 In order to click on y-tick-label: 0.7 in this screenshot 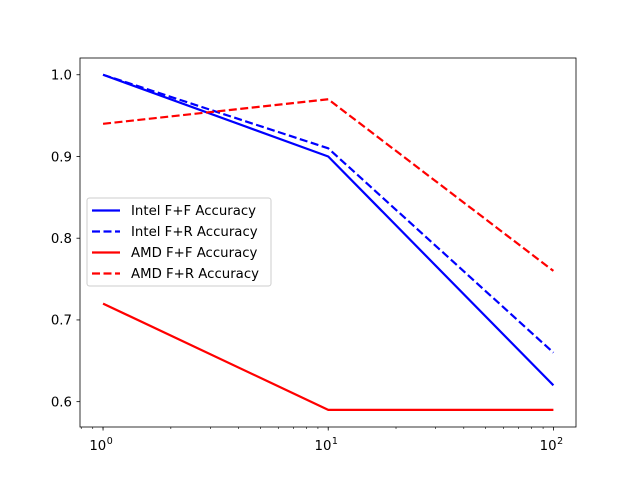, I will do `click(61, 321)`.